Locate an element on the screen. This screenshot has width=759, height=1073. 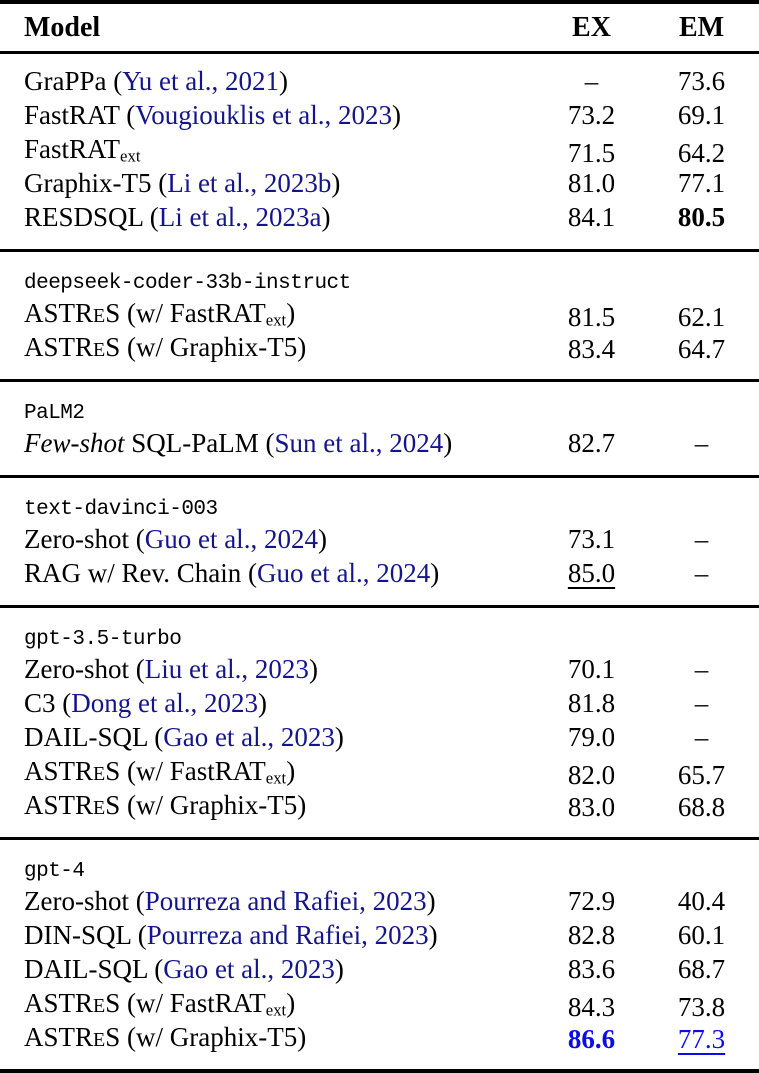
model-cell: ASTRES (w/ FastRAText) is located at coordinates (269, 1007).